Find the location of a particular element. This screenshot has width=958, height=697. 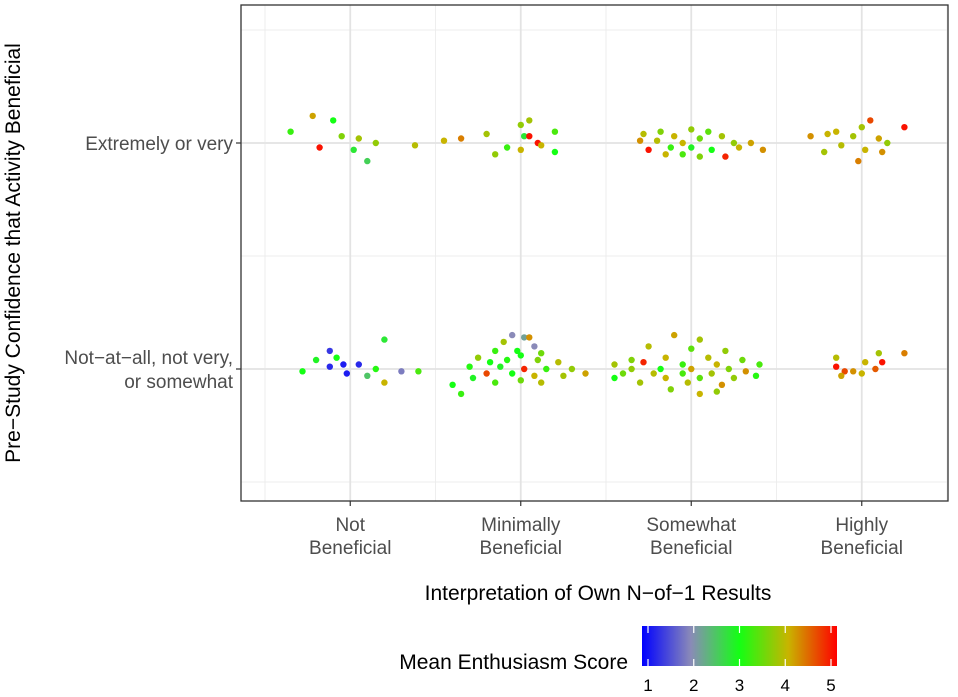

legend-tick-label: 2 is located at coordinates (693, 685).